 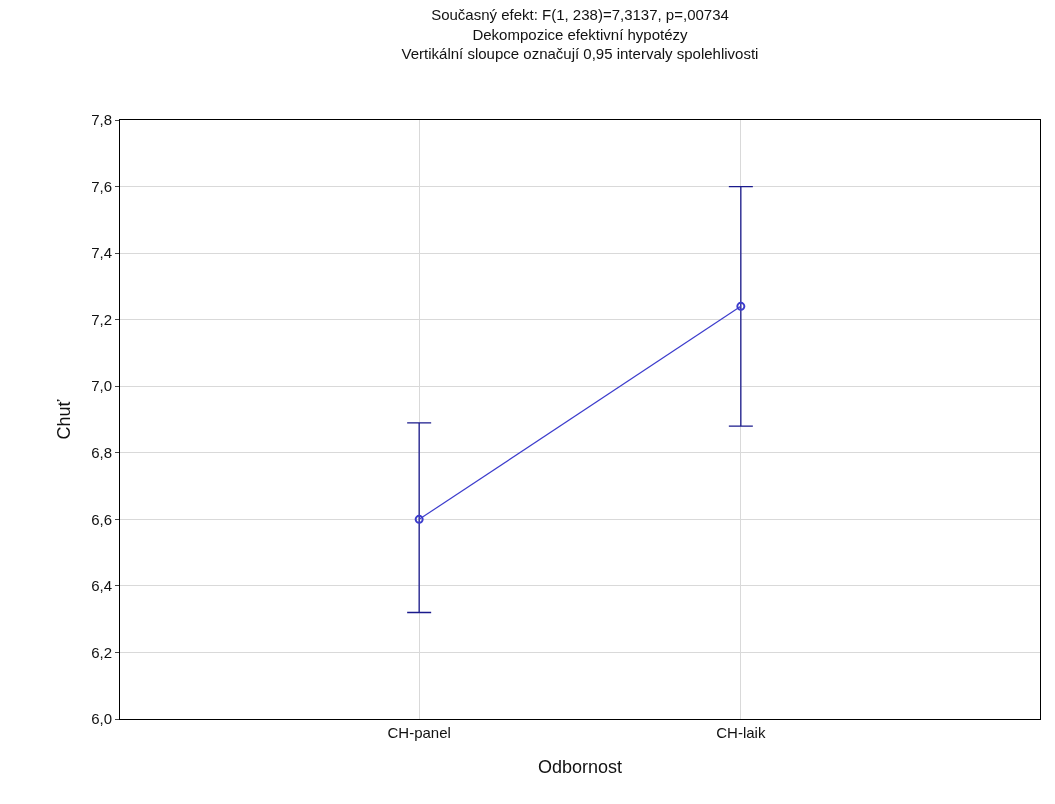 I want to click on y-tick-label: 6,2, so click(x=101, y=652).